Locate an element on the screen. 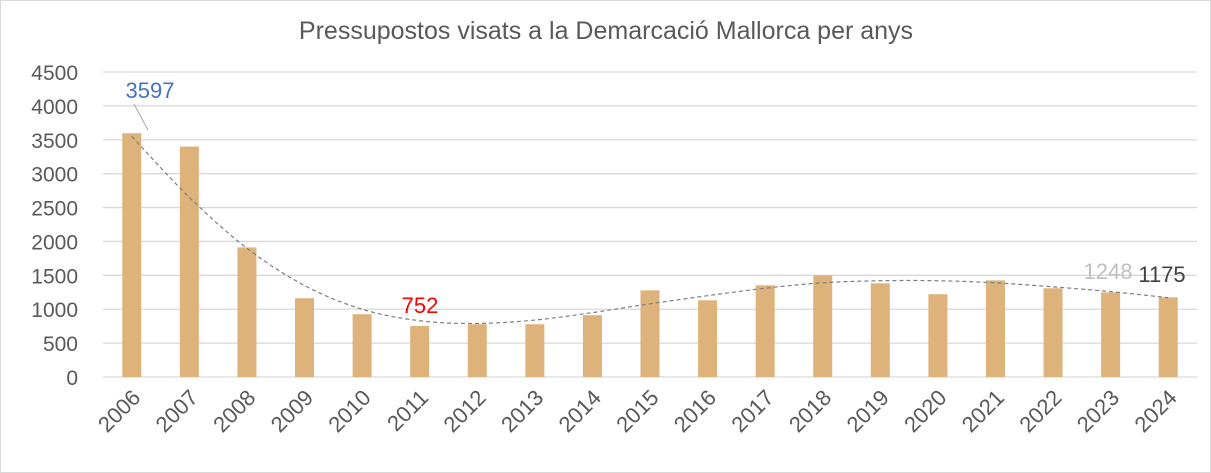 This screenshot has height=473, width=1211. x-tick-label: 2021 is located at coordinates (983, 411).